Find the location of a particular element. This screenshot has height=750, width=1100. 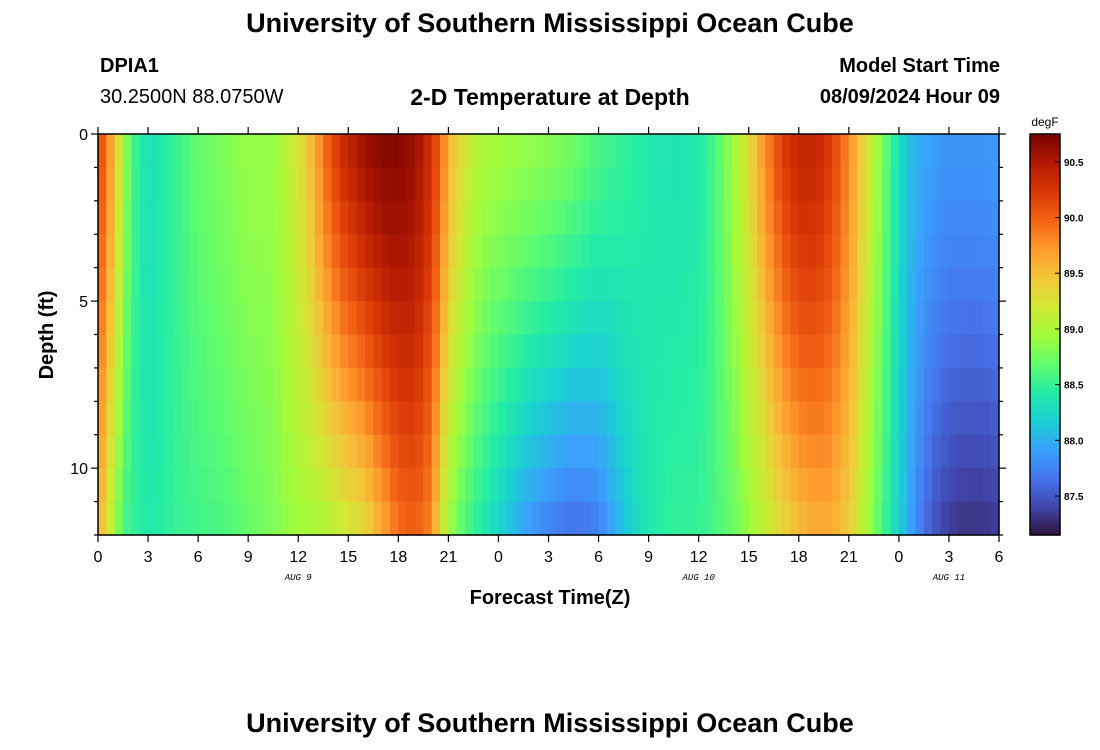

date-label: AUG 9 is located at coordinates (298, 578).